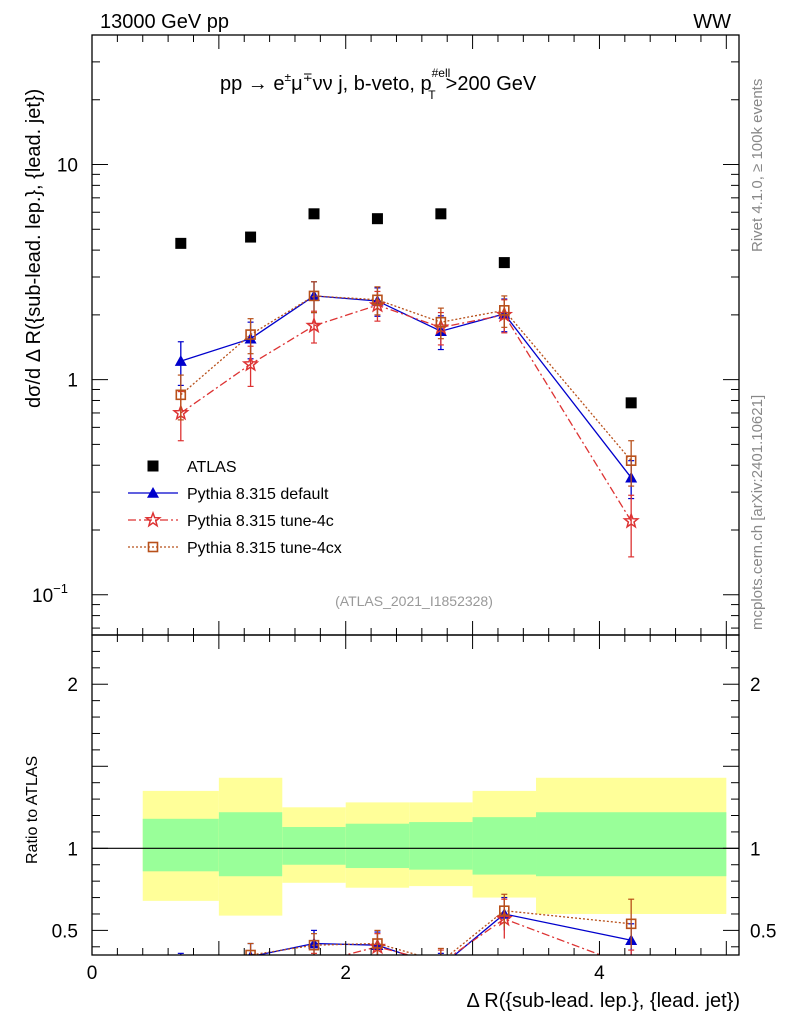 This screenshot has height=1024, width=786. Describe the element at coordinates (92, 973) in the screenshot. I see `x-tick-label: 0` at that location.